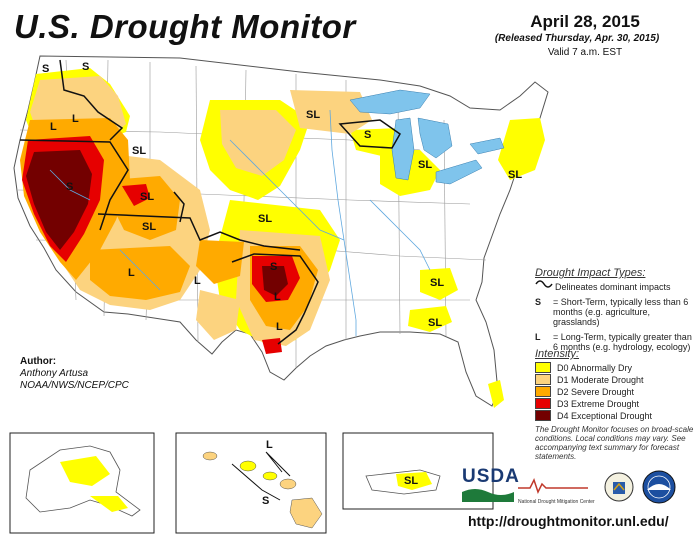 The width and height of the screenshot is (700, 541). What do you see at coordinates (659, 487) in the screenshot?
I see `noaa-seal-icon` at bounding box center [659, 487].